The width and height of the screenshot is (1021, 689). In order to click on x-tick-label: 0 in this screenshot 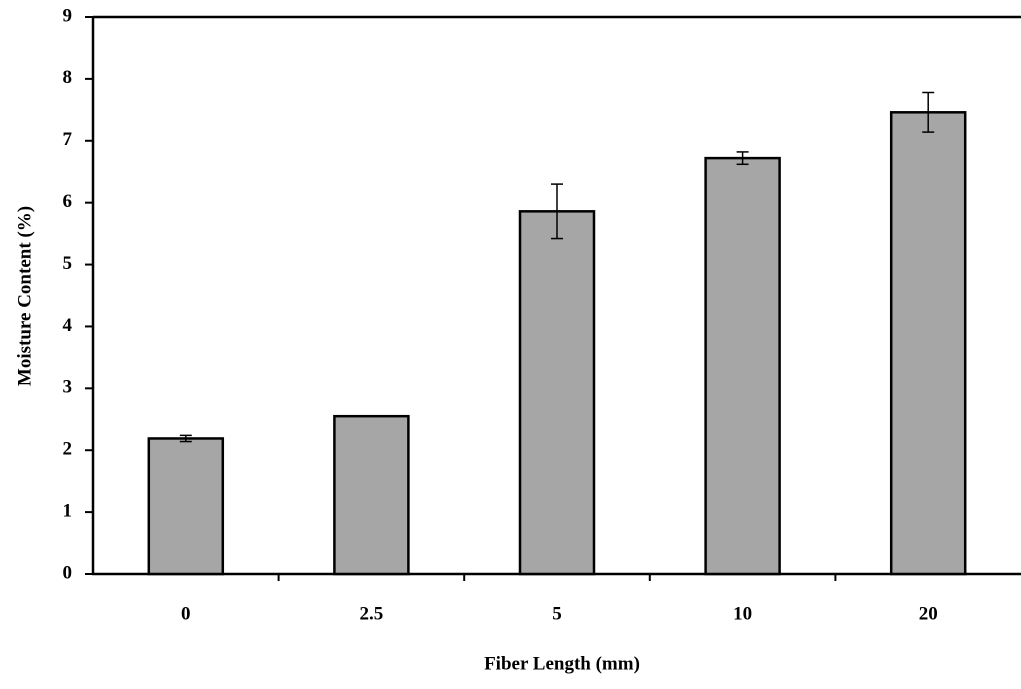, I will do `click(186, 613)`.